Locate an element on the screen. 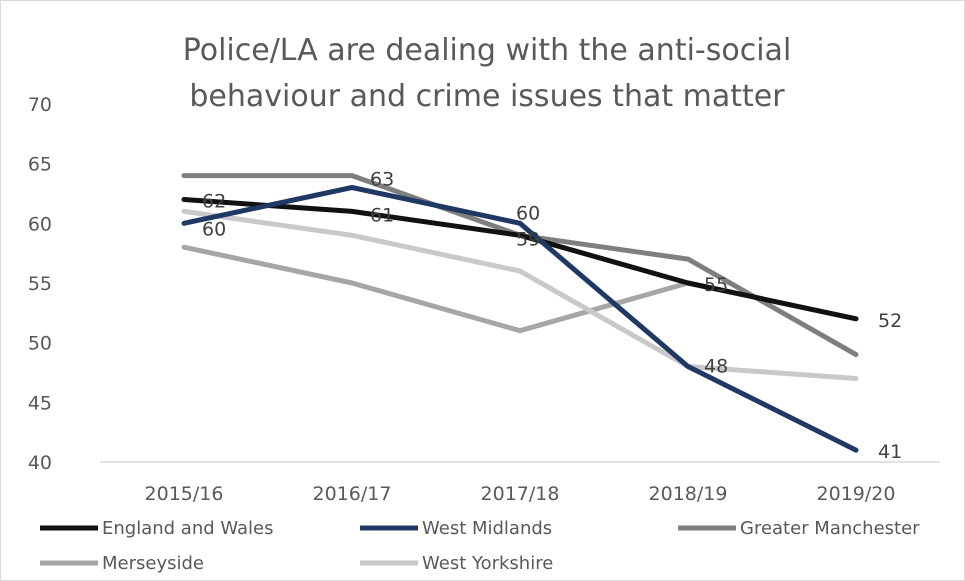 The width and height of the screenshot is (965, 581). x-tick-label: 2018/19 is located at coordinates (688, 494).